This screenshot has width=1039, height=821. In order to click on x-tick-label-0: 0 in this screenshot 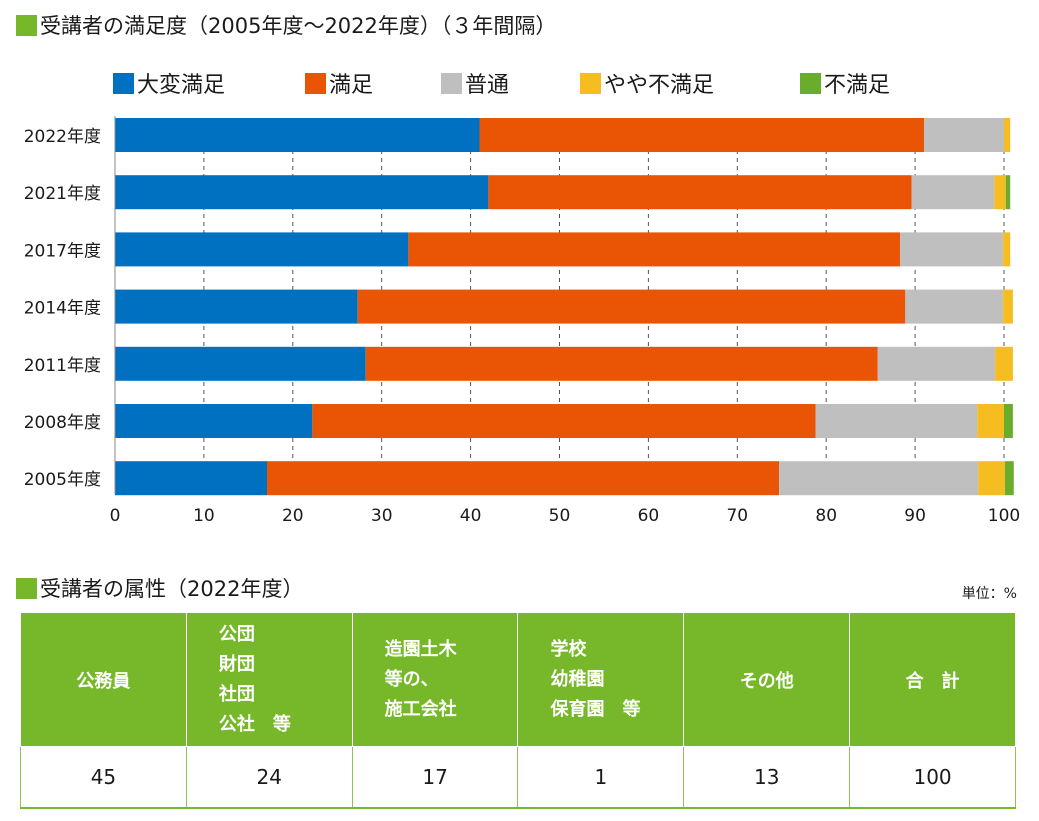, I will do `click(115, 516)`.